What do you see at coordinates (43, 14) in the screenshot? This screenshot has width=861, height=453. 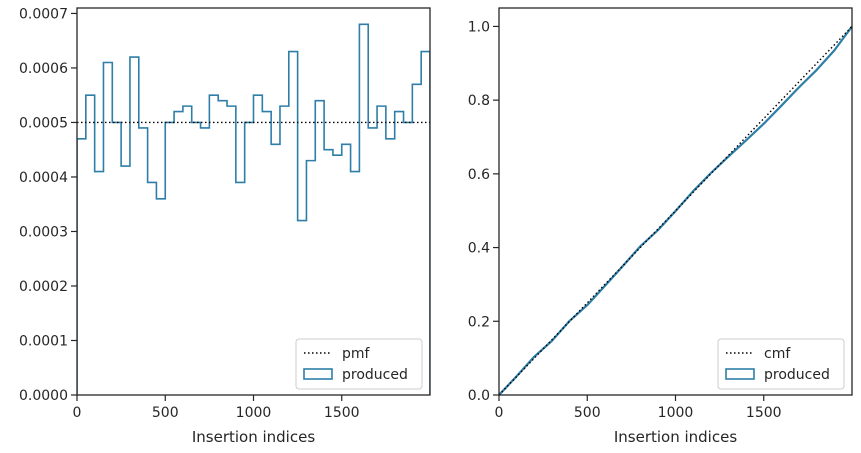 I see `y-tick-label: 0.0007` at bounding box center [43, 14].